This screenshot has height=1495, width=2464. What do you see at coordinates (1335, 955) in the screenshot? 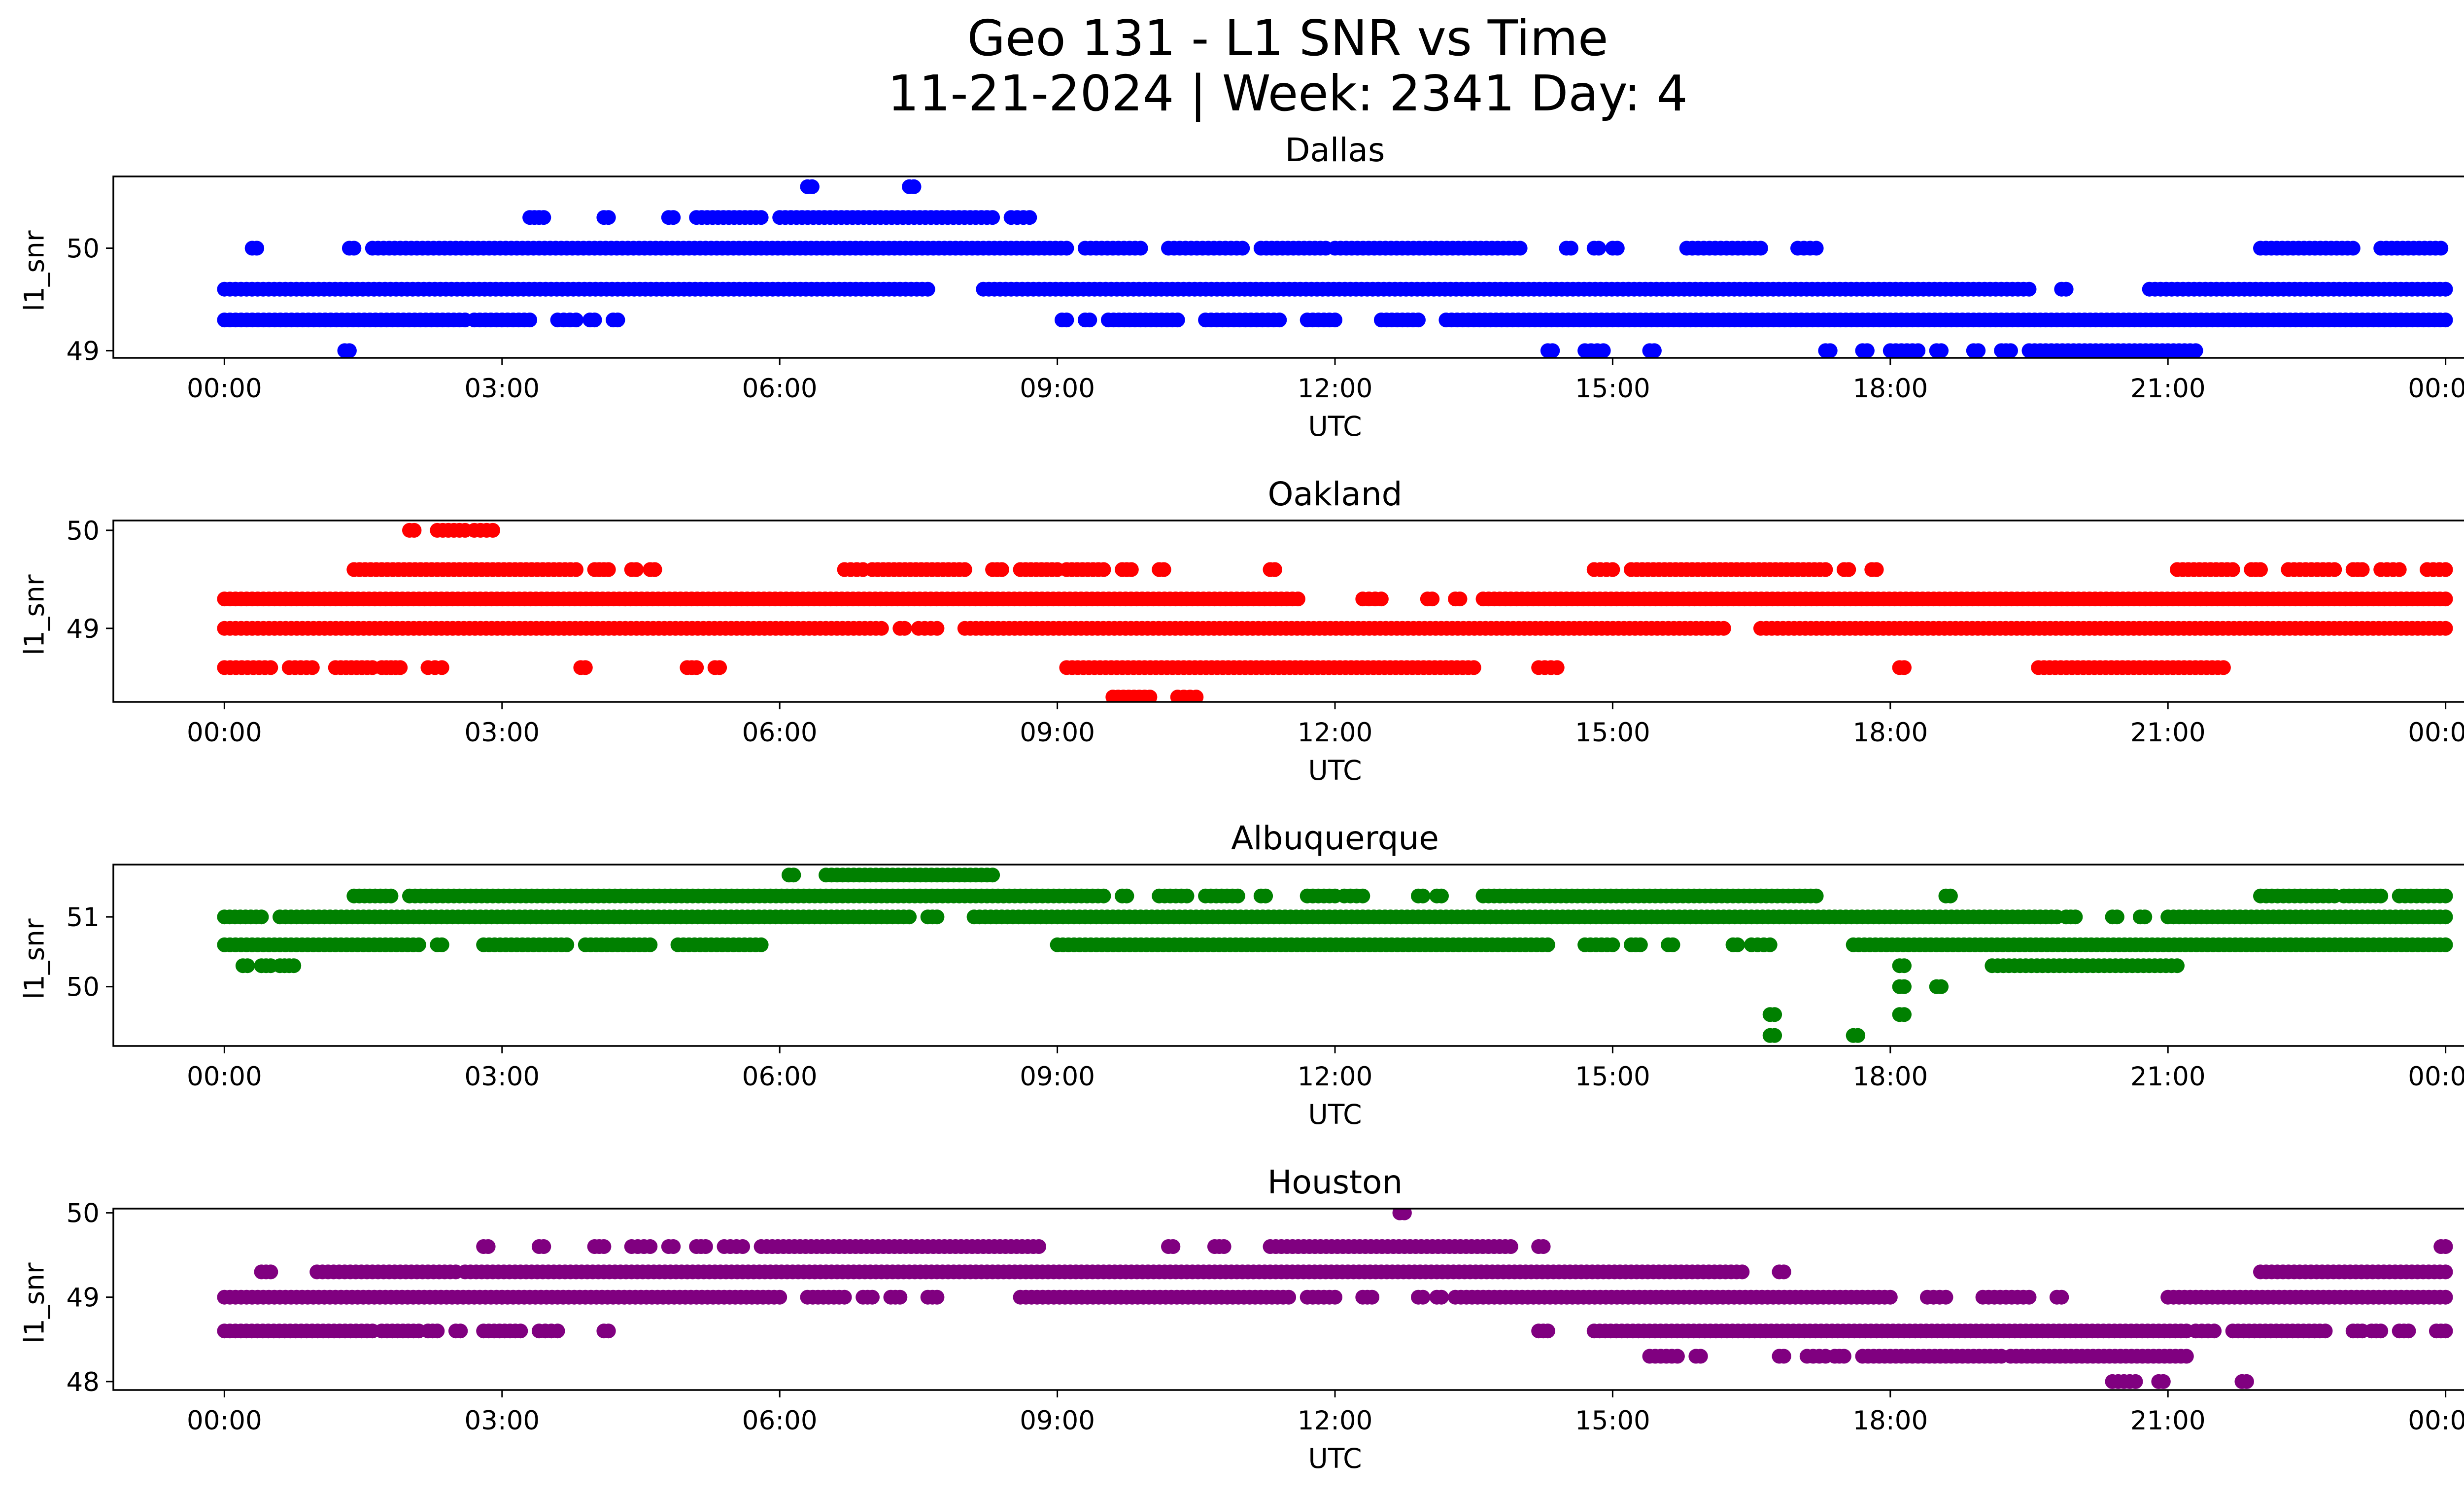
I see `series-points-albuquerque` at bounding box center [1335, 955].